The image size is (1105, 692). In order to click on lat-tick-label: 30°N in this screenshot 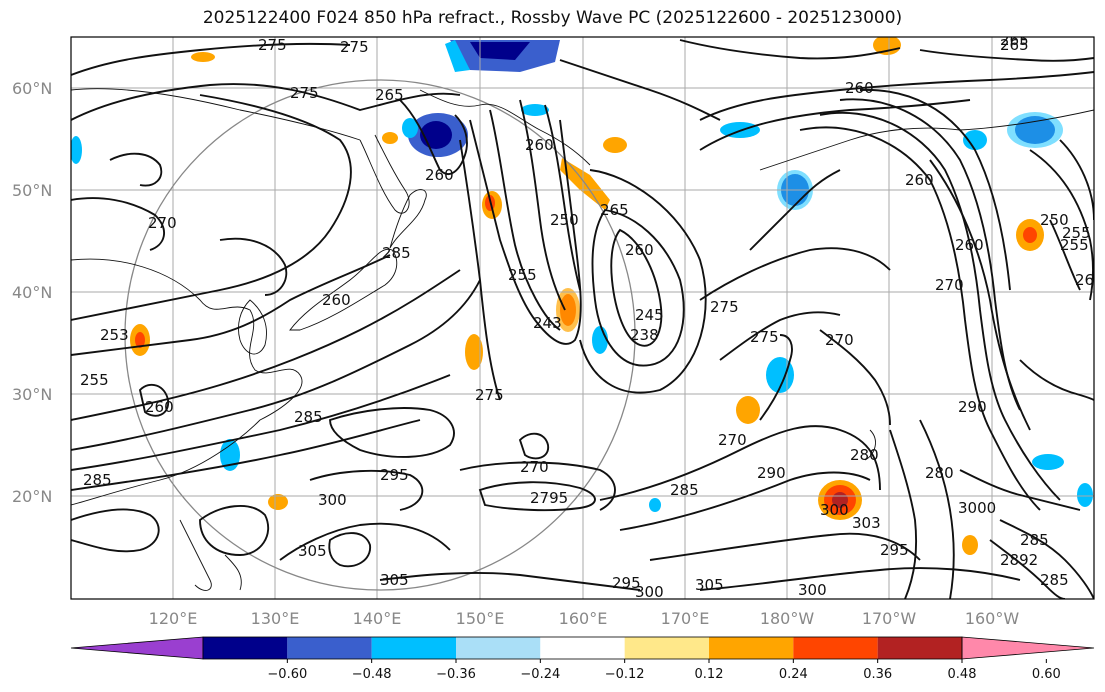, I will do `click(32, 394)`.